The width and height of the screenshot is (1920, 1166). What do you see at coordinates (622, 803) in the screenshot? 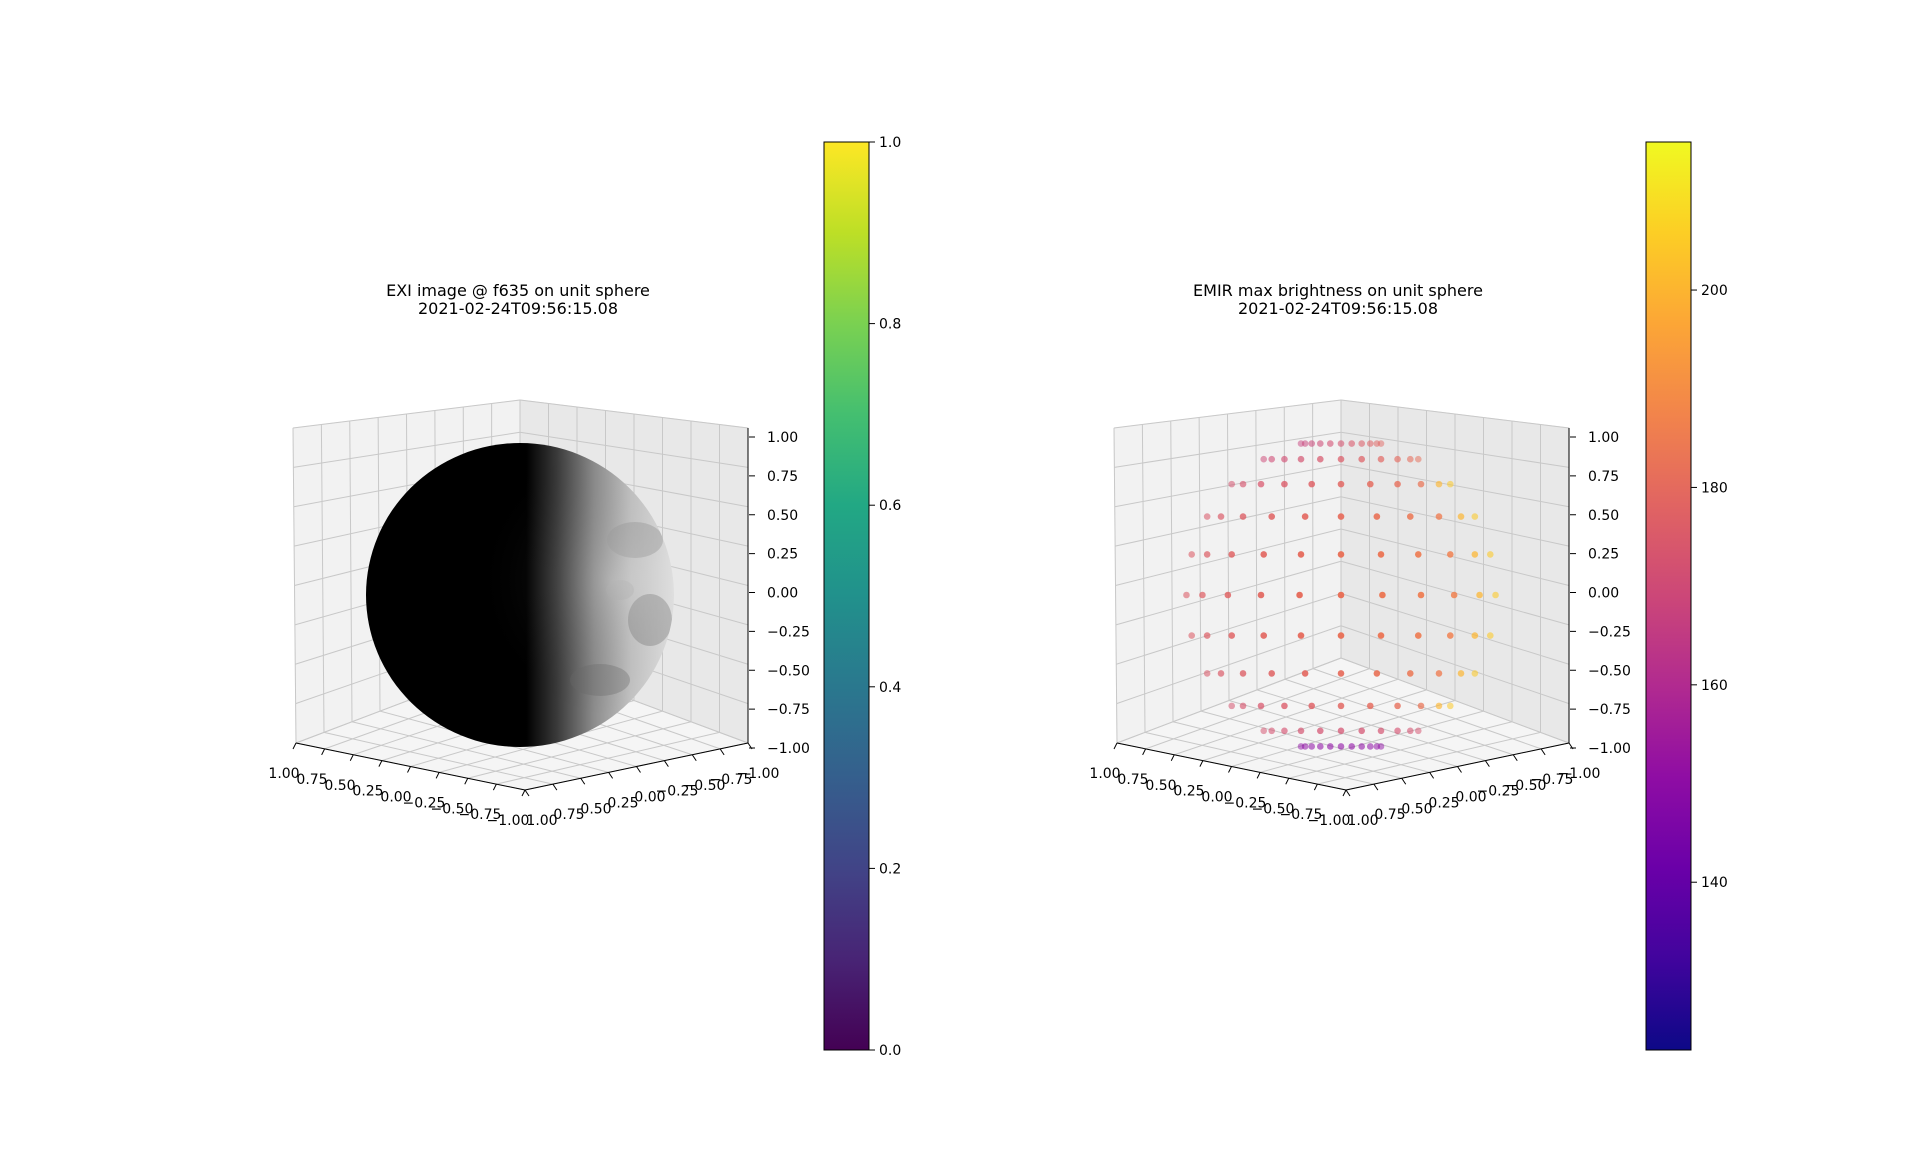
I see `panel-1-y-tick-label: 0.25` at bounding box center [622, 803].